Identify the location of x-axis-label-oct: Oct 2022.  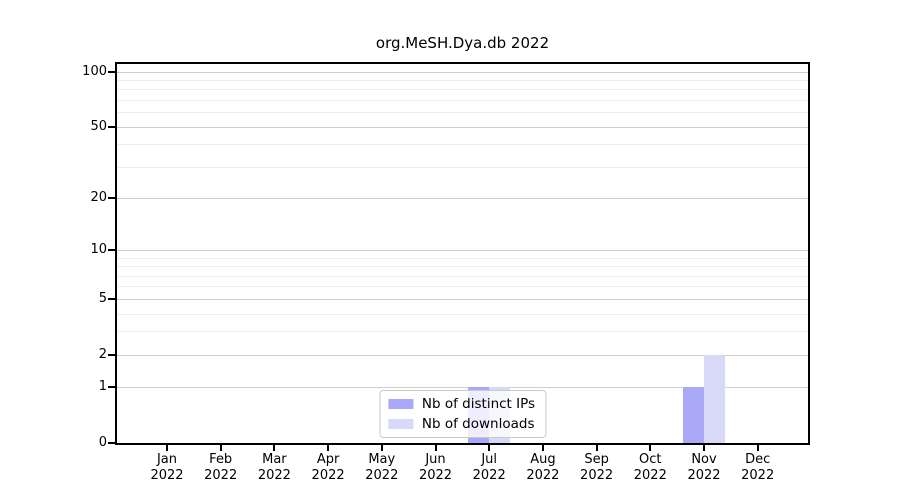
(650, 467).